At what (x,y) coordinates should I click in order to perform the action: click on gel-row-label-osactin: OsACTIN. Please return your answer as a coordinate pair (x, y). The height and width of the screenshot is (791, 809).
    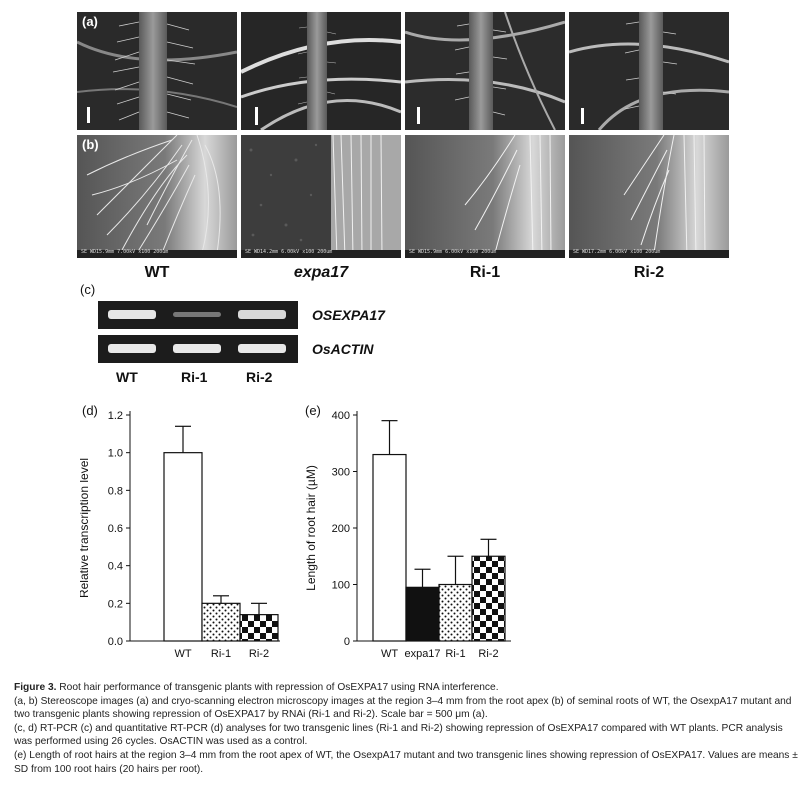
    Looking at the image, I should click on (343, 349).